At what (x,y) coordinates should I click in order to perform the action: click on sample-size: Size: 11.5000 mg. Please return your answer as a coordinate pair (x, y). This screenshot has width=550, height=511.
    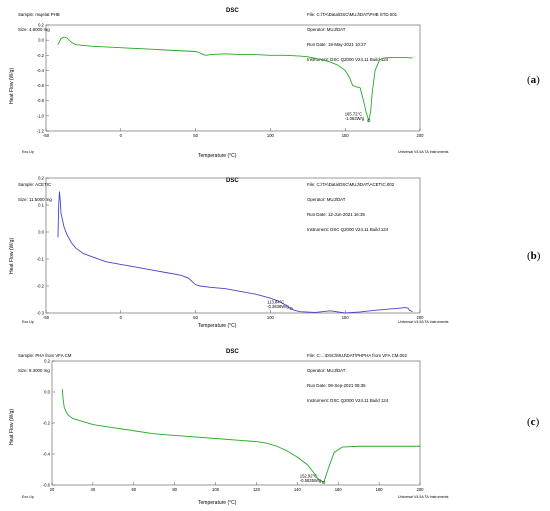
    Looking at the image, I should click on (35, 199).